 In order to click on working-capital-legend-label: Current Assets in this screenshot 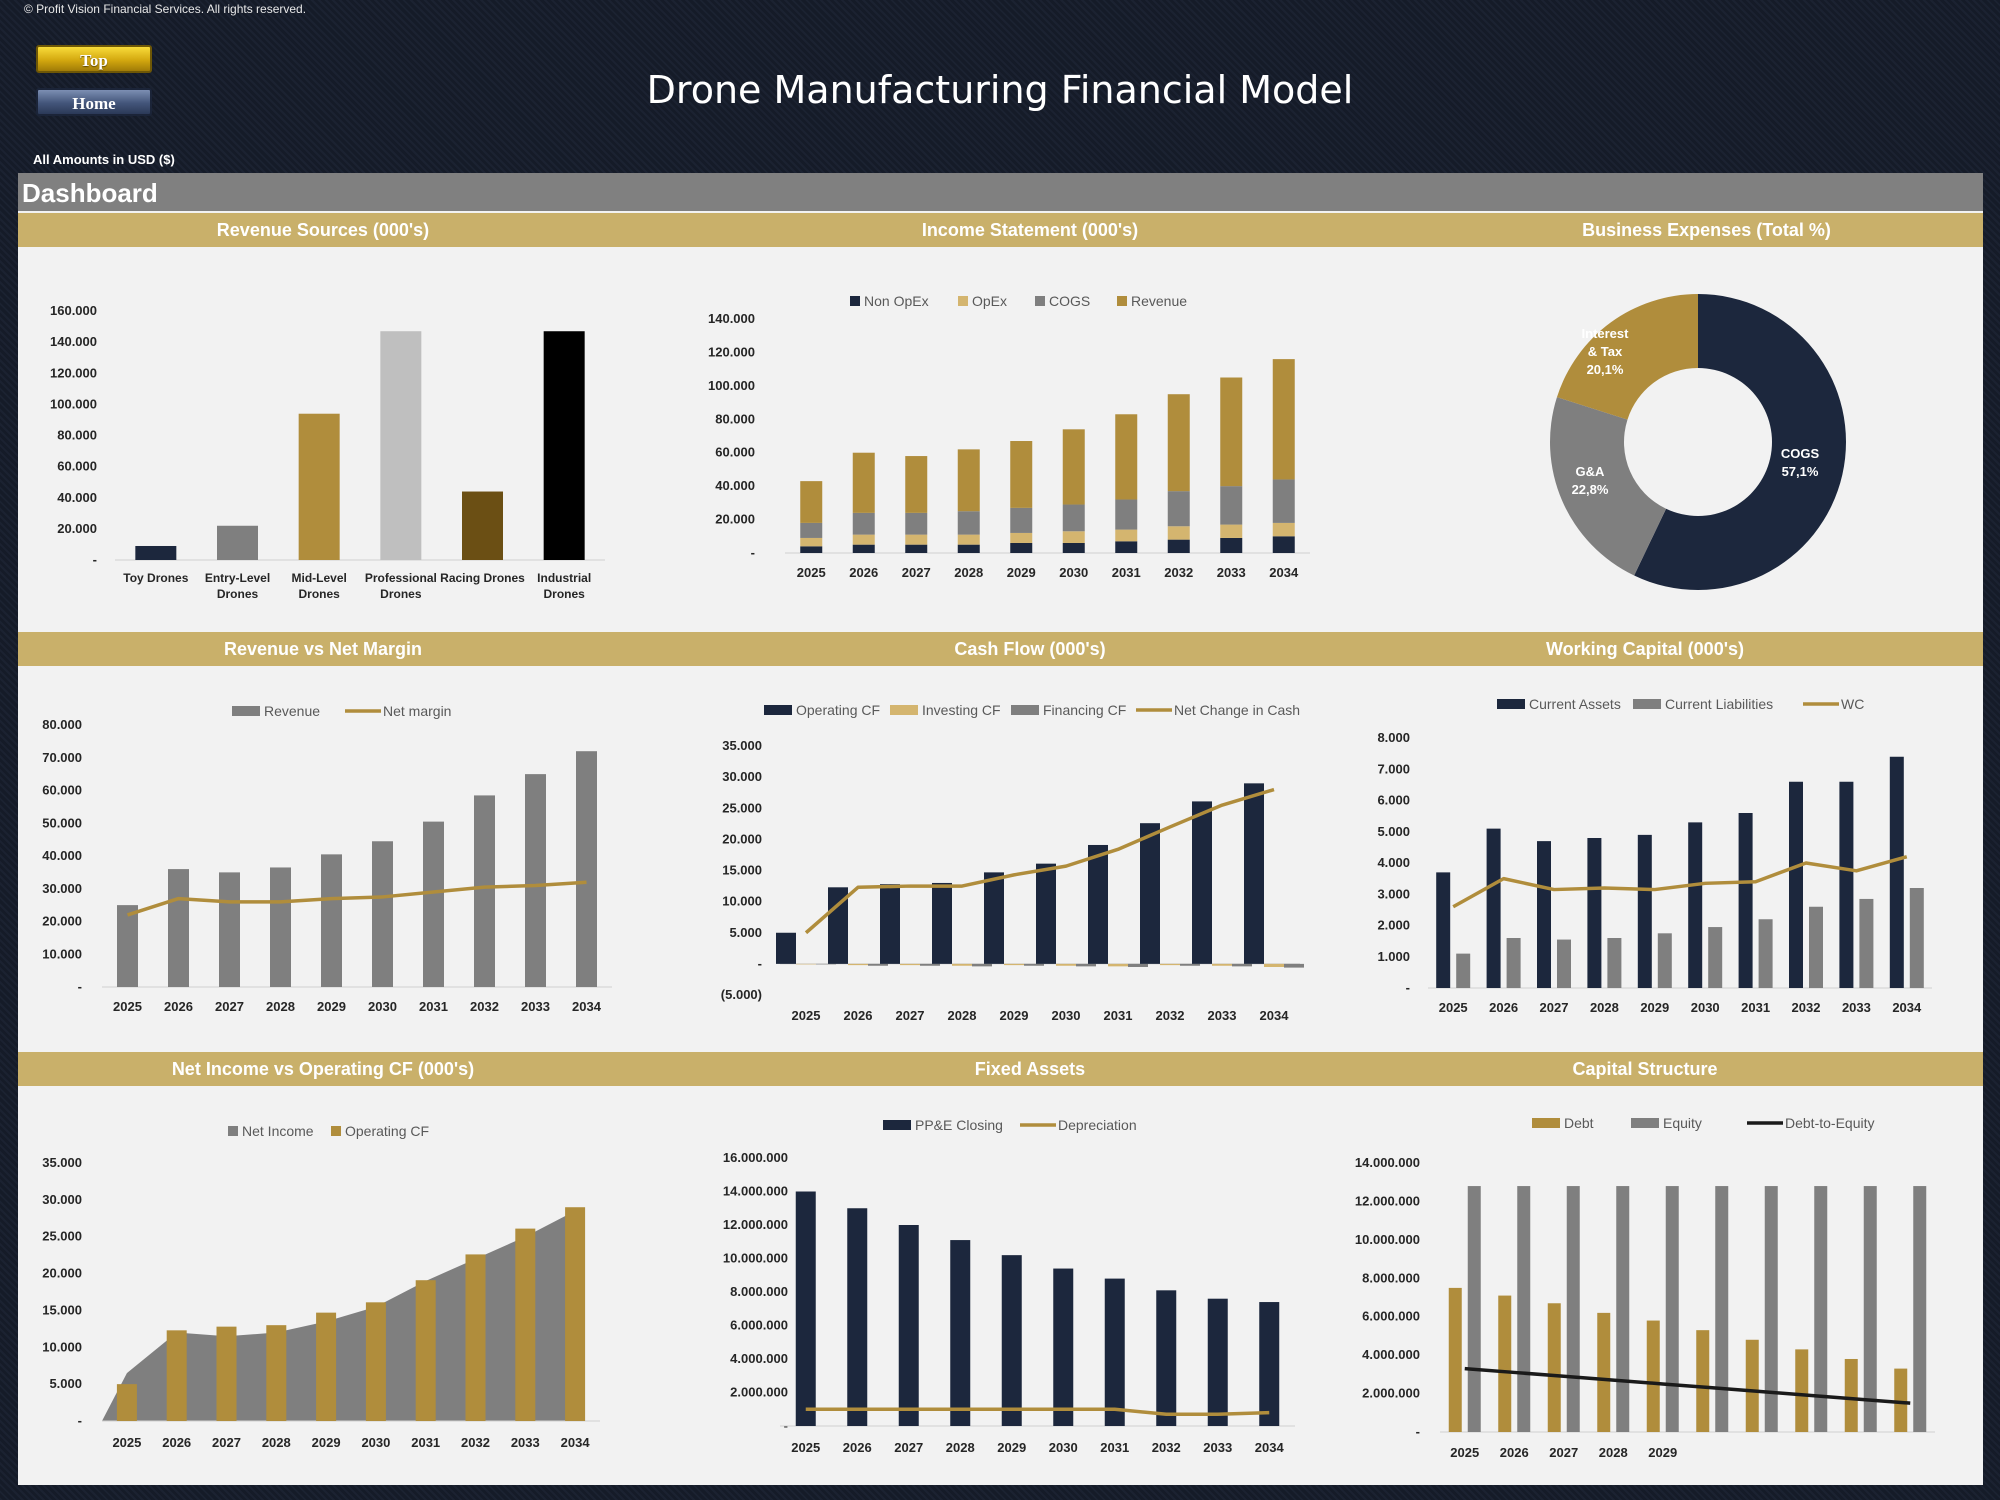, I will do `click(1575, 704)`.